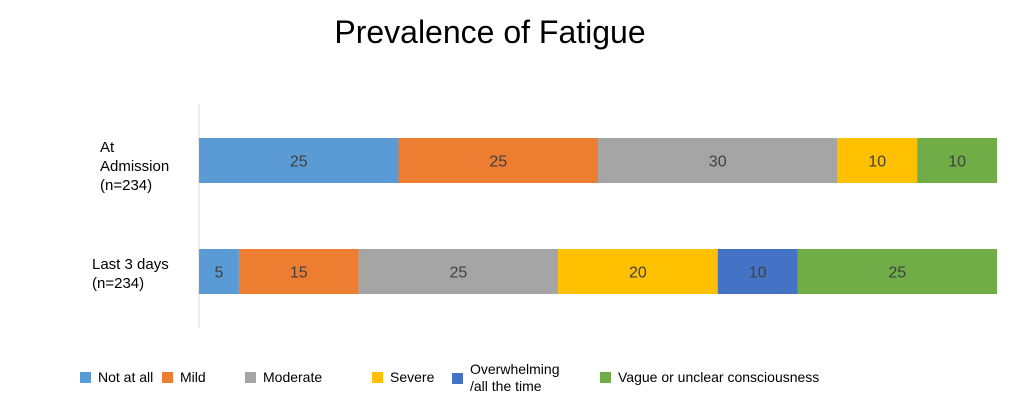  I want to click on data-label-last-3-days-vague: 25, so click(897, 273).